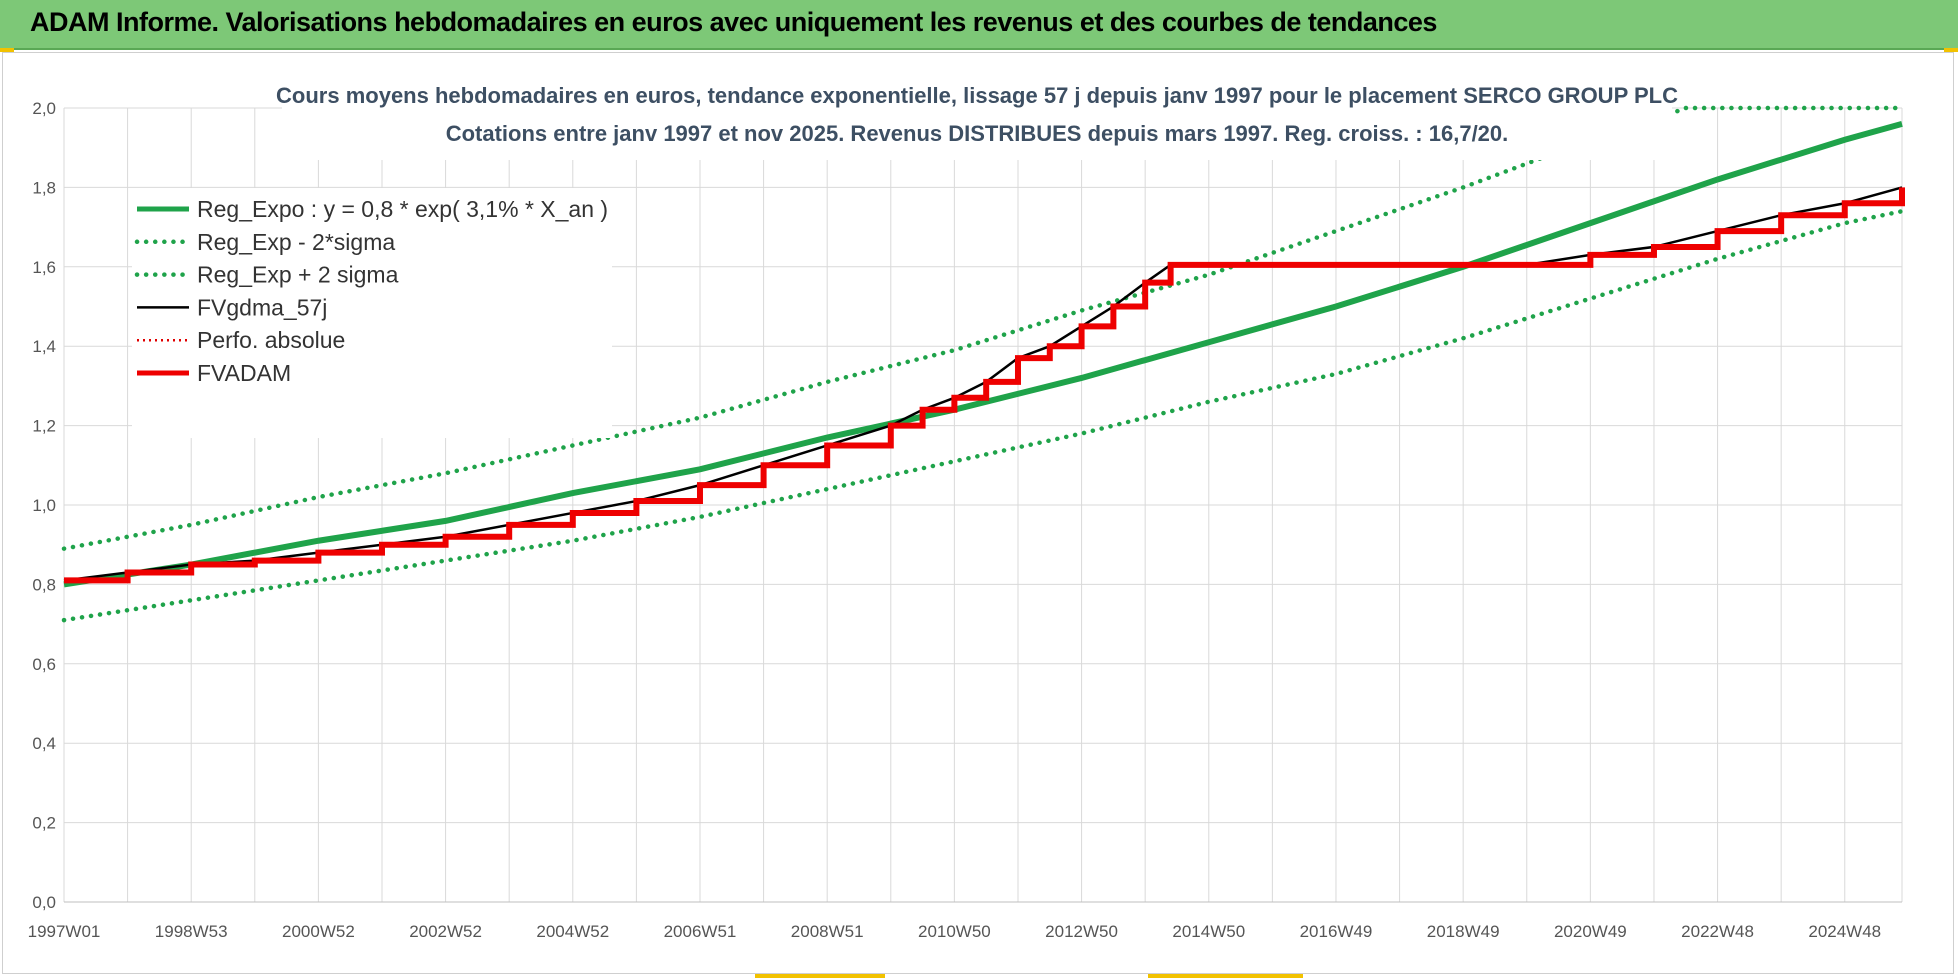 The image size is (1958, 978). Describe the element at coordinates (271, 340) in the screenshot. I see `legend-label-perfo: Perfo. absolue` at that location.